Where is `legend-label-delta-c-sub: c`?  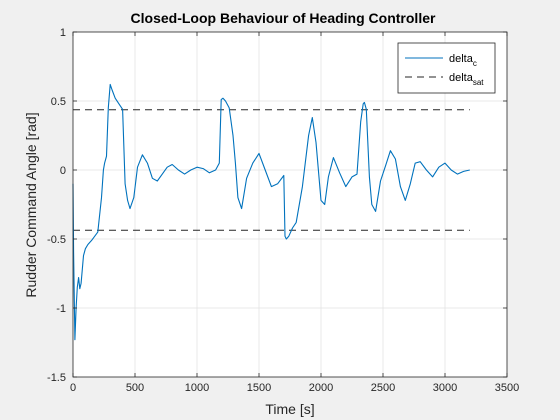
legend-label-delta-c-sub: c is located at coordinates (475, 63).